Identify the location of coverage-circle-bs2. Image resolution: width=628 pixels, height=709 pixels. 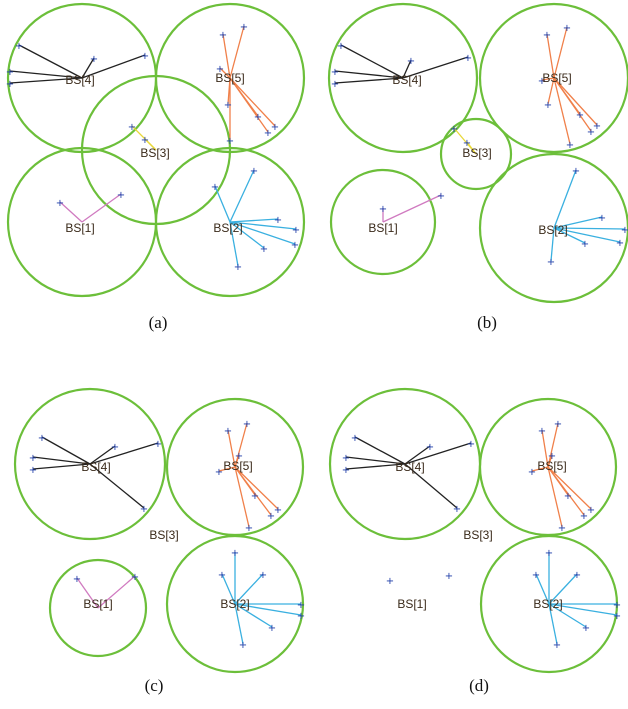
(553, 228).